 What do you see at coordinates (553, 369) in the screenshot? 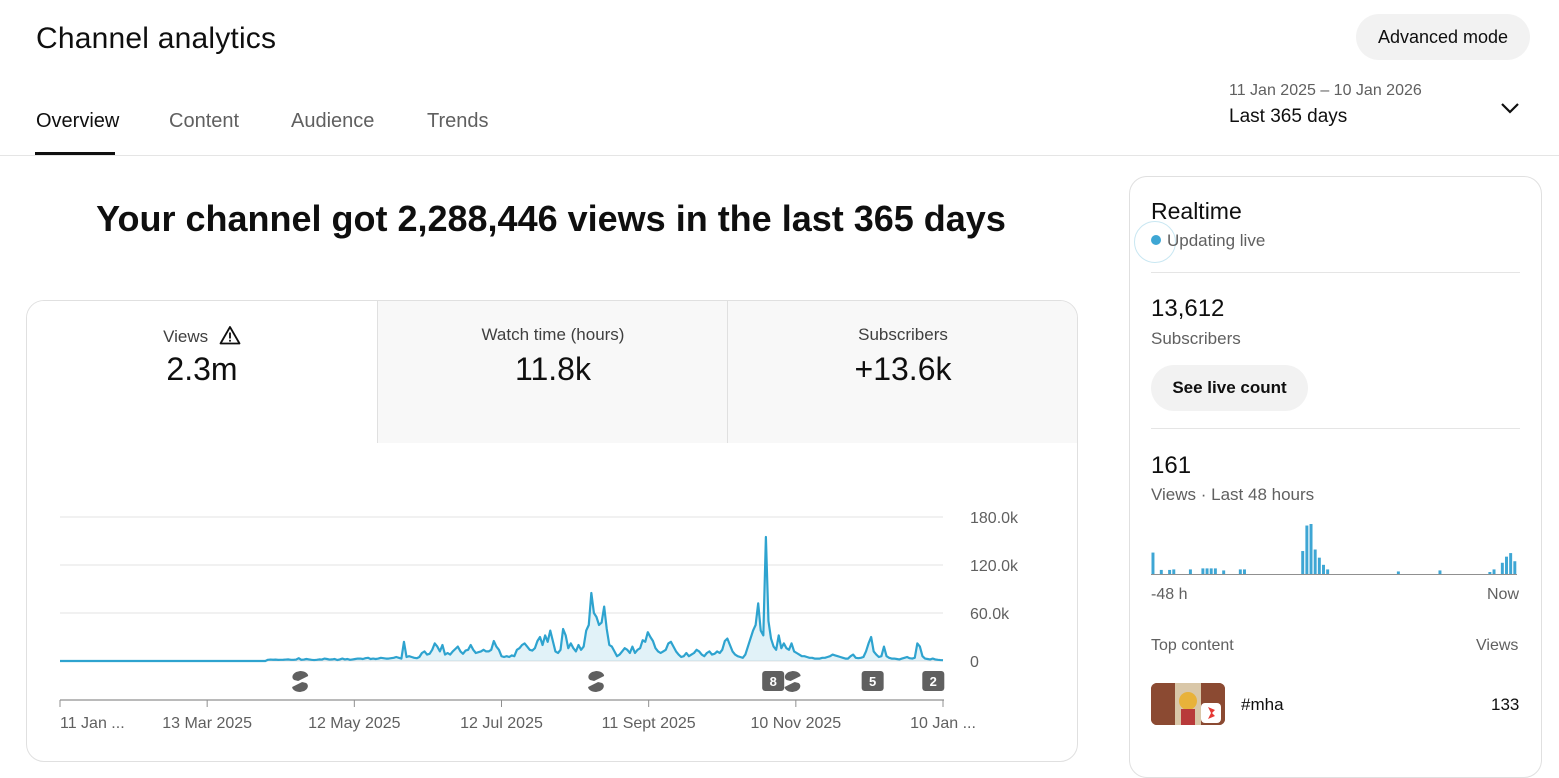
I see `metric-value-watch-time: 11.8k` at bounding box center [553, 369].